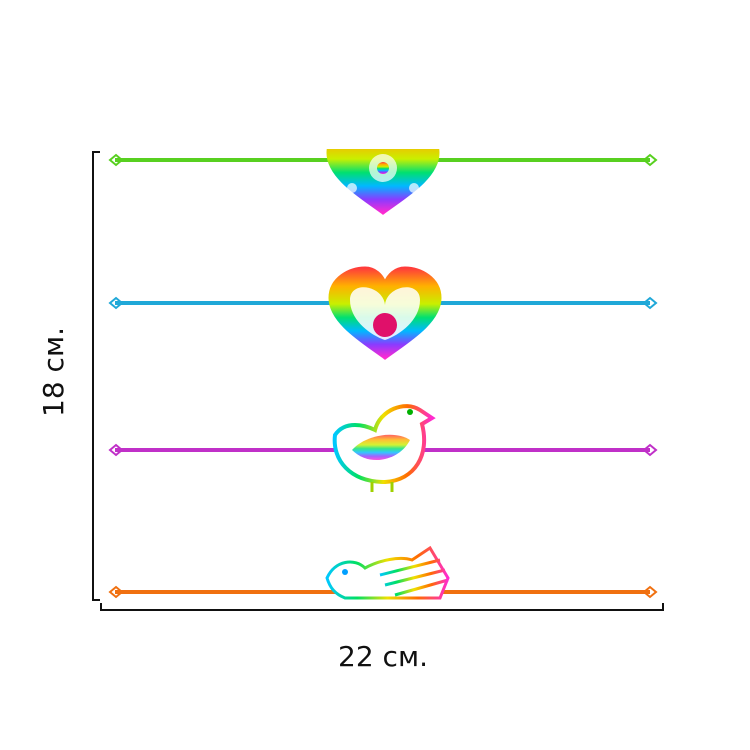  I want to click on height-label: 18 см., so click(53, 372).